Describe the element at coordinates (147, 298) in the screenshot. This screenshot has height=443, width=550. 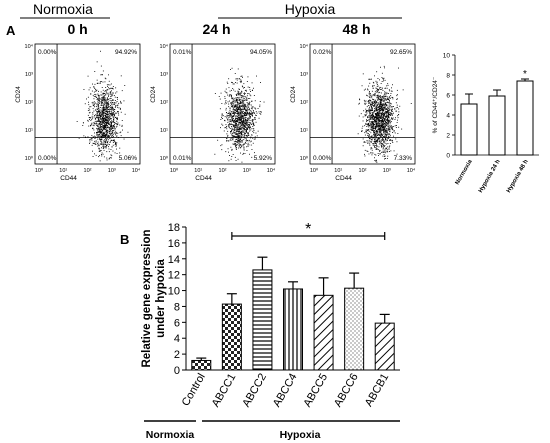
I see `big-y-axis-label-line1: Relative gene expression` at that location.